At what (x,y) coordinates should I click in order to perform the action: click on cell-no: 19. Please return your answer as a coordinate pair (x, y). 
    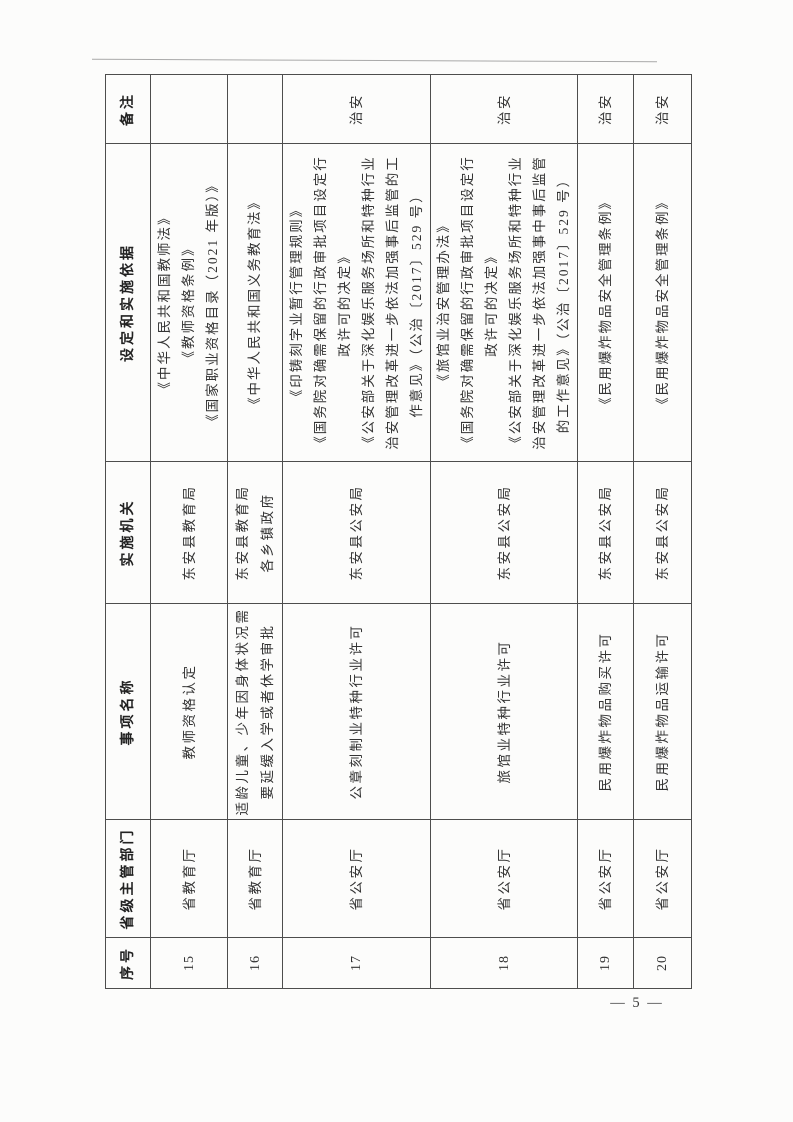
    Looking at the image, I should click on (605, 963).